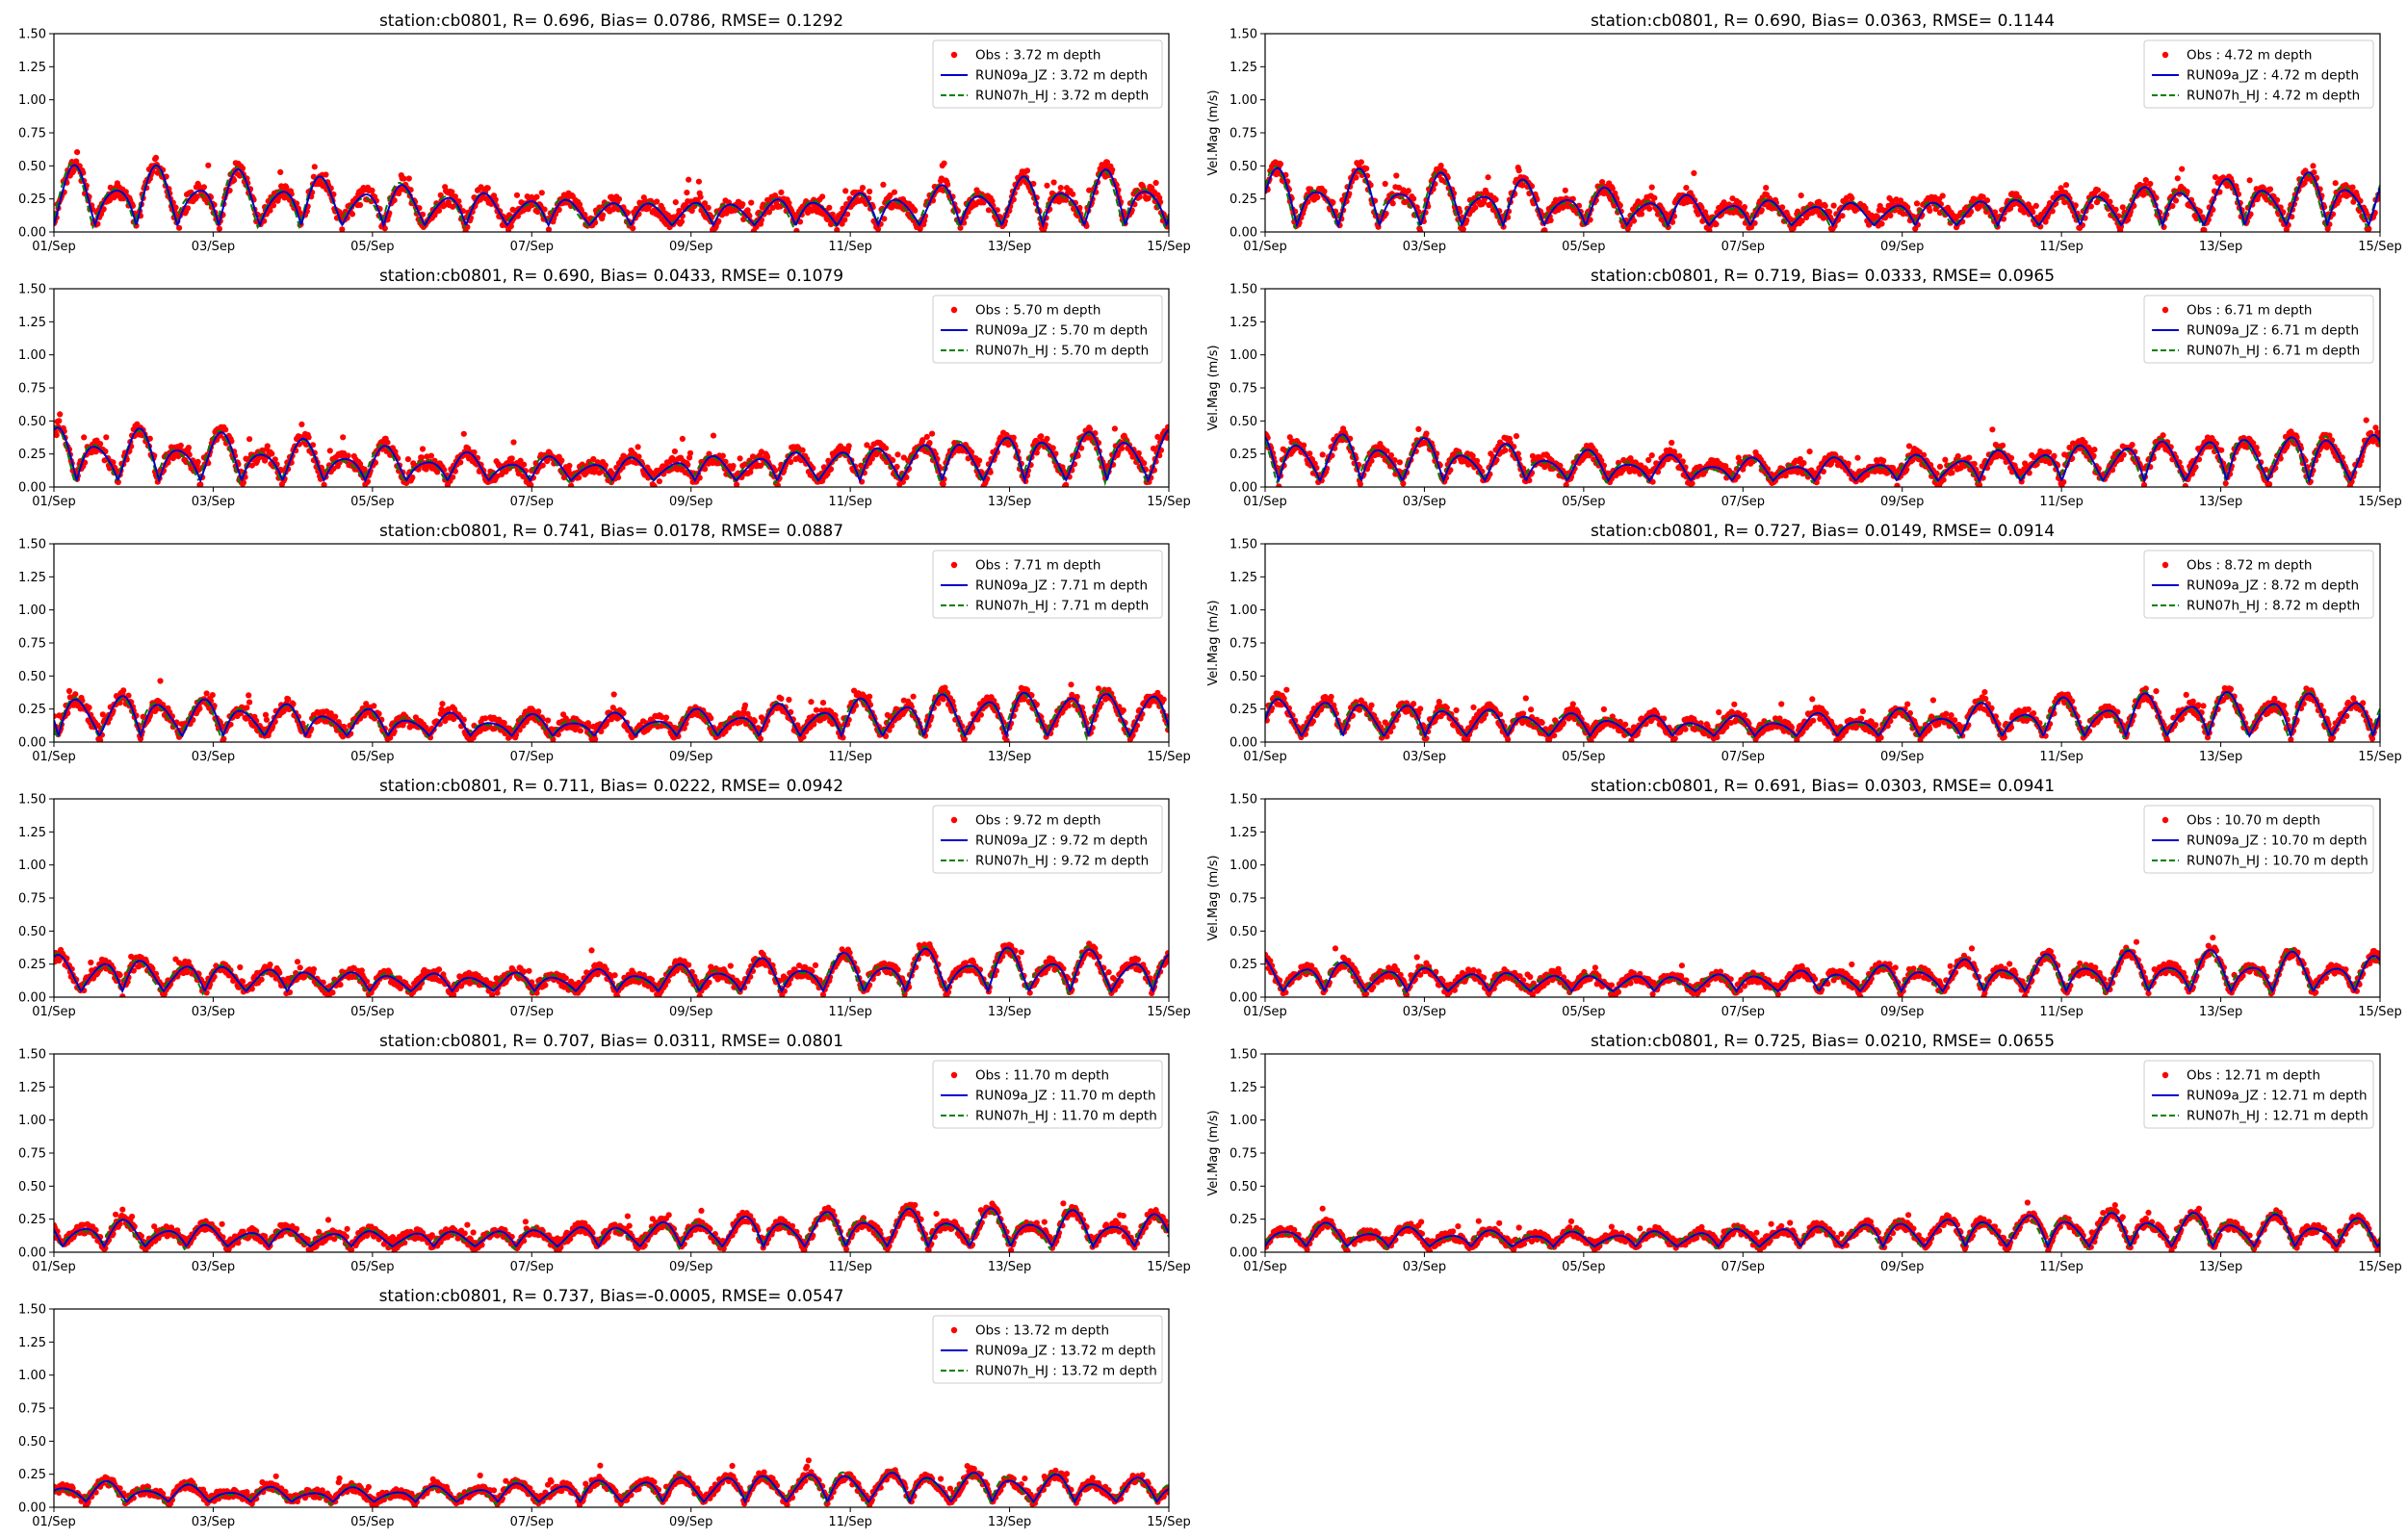 This screenshot has width=2407, height=1540. What do you see at coordinates (372, 247) in the screenshot?
I see `x-tick-label: 05/Sep` at bounding box center [372, 247].